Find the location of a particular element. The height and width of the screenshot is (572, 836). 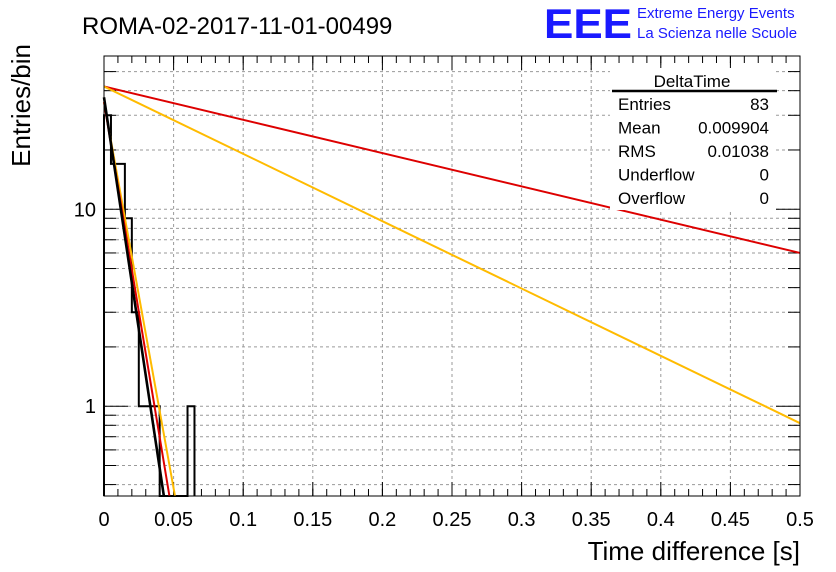

stats-row-label: Entries is located at coordinates (644, 104).